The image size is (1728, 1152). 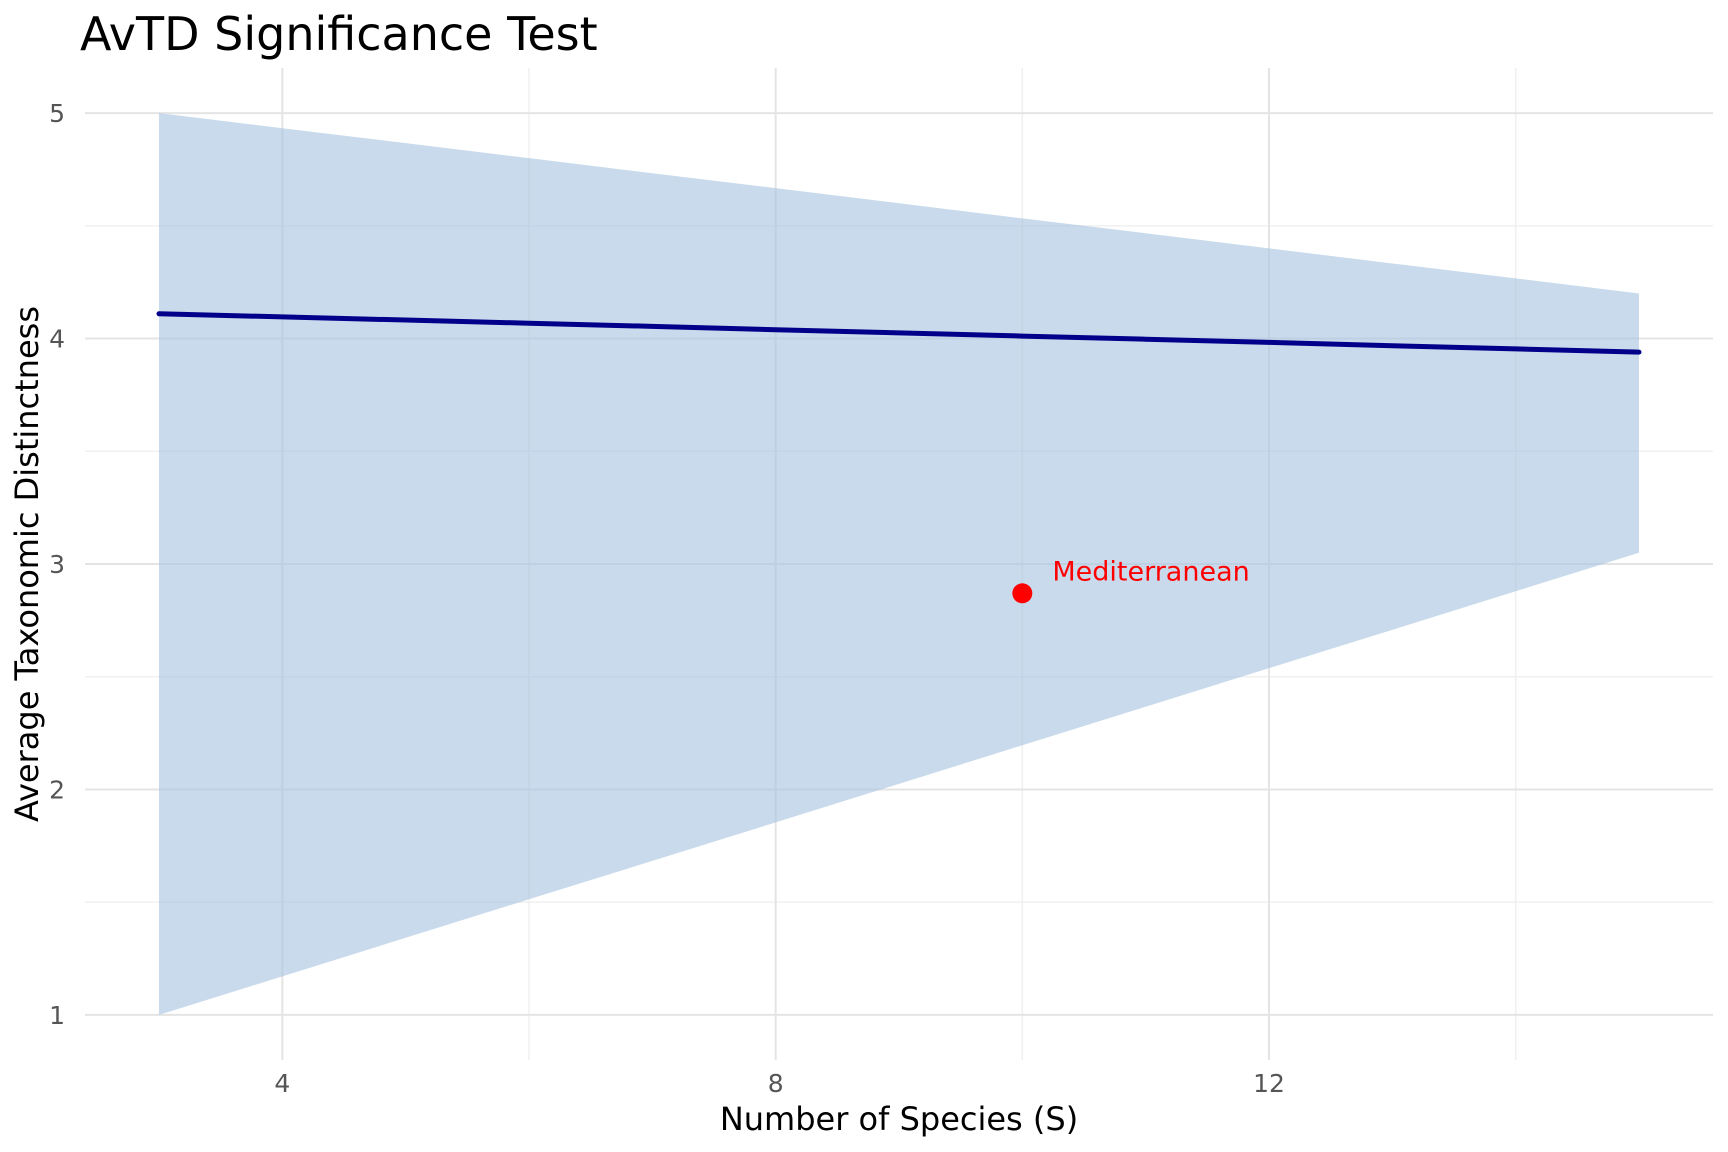 I want to click on x-tick-label: 12, so click(x=1269, y=1083).